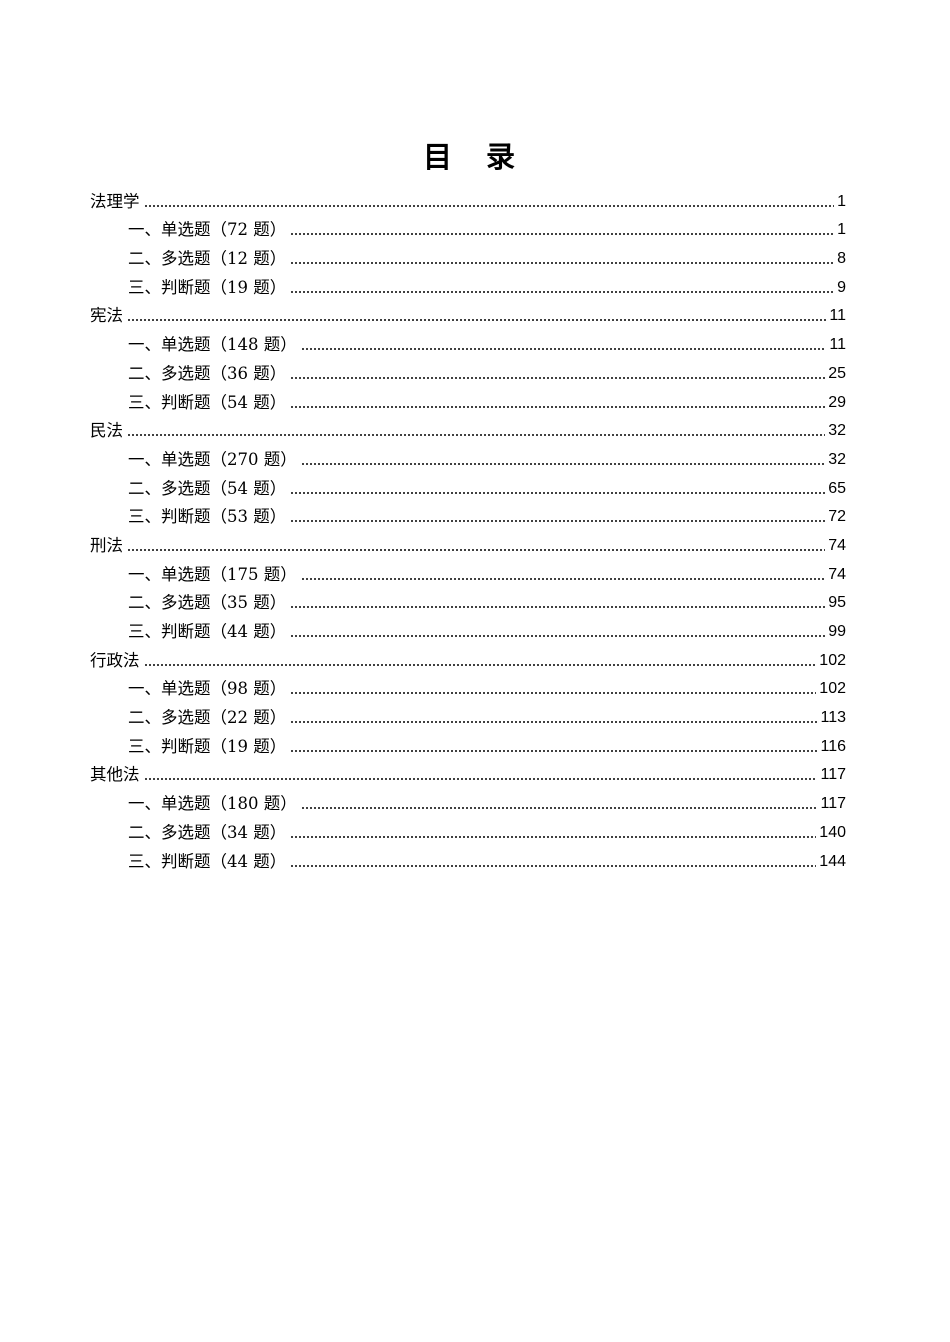 This screenshot has height=1342, width=950. What do you see at coordinates (468, 858) in the screenshot?
I see `toc-section-entry: 三、判断题（44 题） 144` at bounding box center [468, 858].